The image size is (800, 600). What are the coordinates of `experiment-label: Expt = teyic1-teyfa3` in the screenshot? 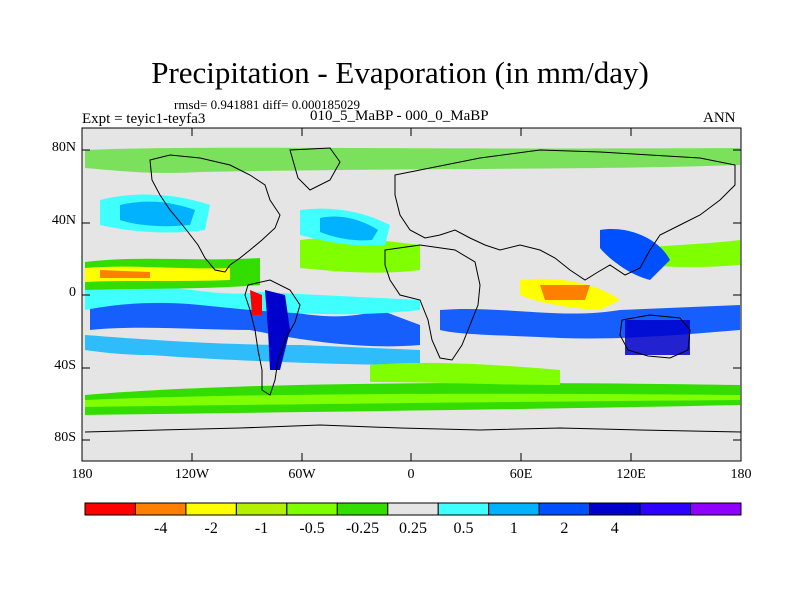 It's located at (144, 119).